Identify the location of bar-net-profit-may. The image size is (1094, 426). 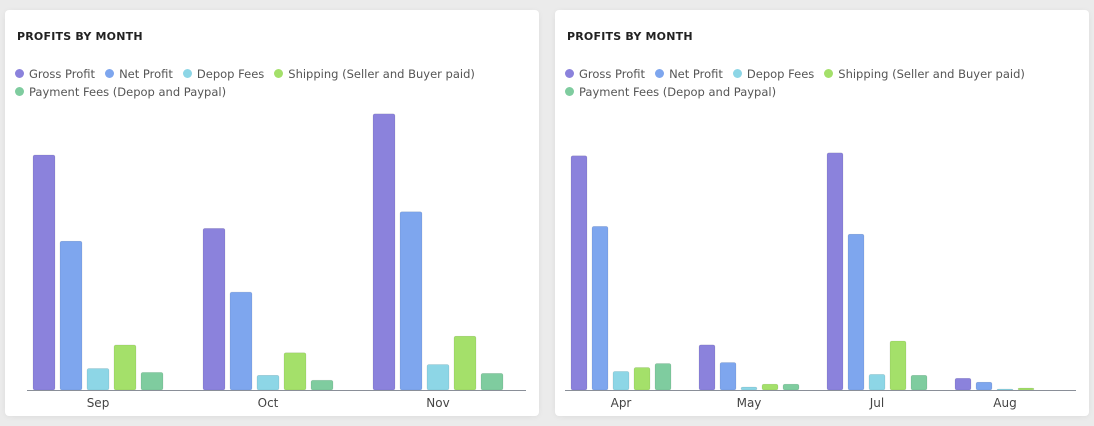
(728, 376).